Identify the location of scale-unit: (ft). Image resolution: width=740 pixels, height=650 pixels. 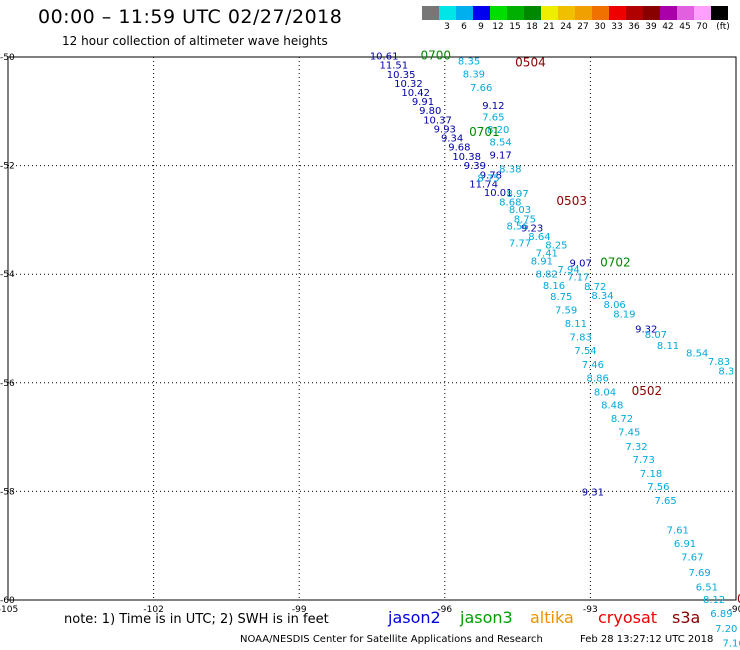
(723, 27).